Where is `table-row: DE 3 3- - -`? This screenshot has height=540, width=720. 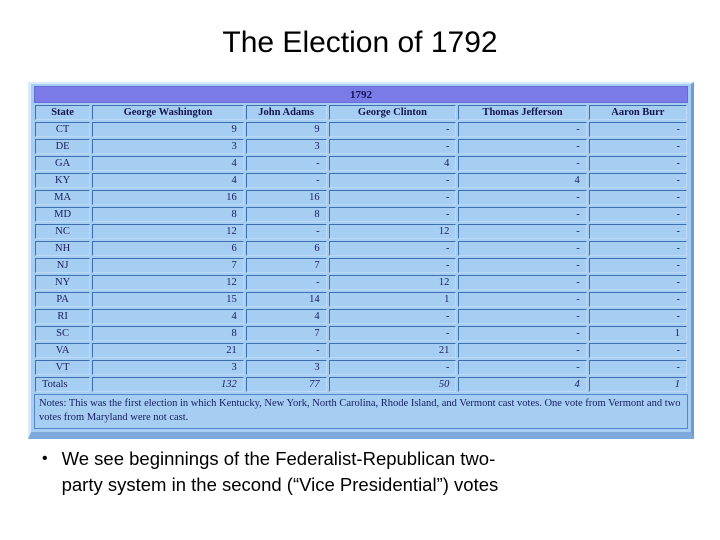 table-row: DE 3 3- - - is located at coordinates (361, 146).